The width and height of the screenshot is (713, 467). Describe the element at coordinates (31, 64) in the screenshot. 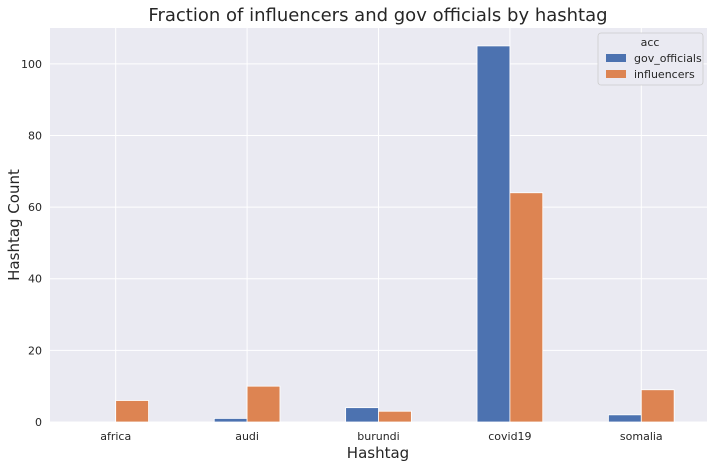

I see `y-tick-label: 100` at that location.